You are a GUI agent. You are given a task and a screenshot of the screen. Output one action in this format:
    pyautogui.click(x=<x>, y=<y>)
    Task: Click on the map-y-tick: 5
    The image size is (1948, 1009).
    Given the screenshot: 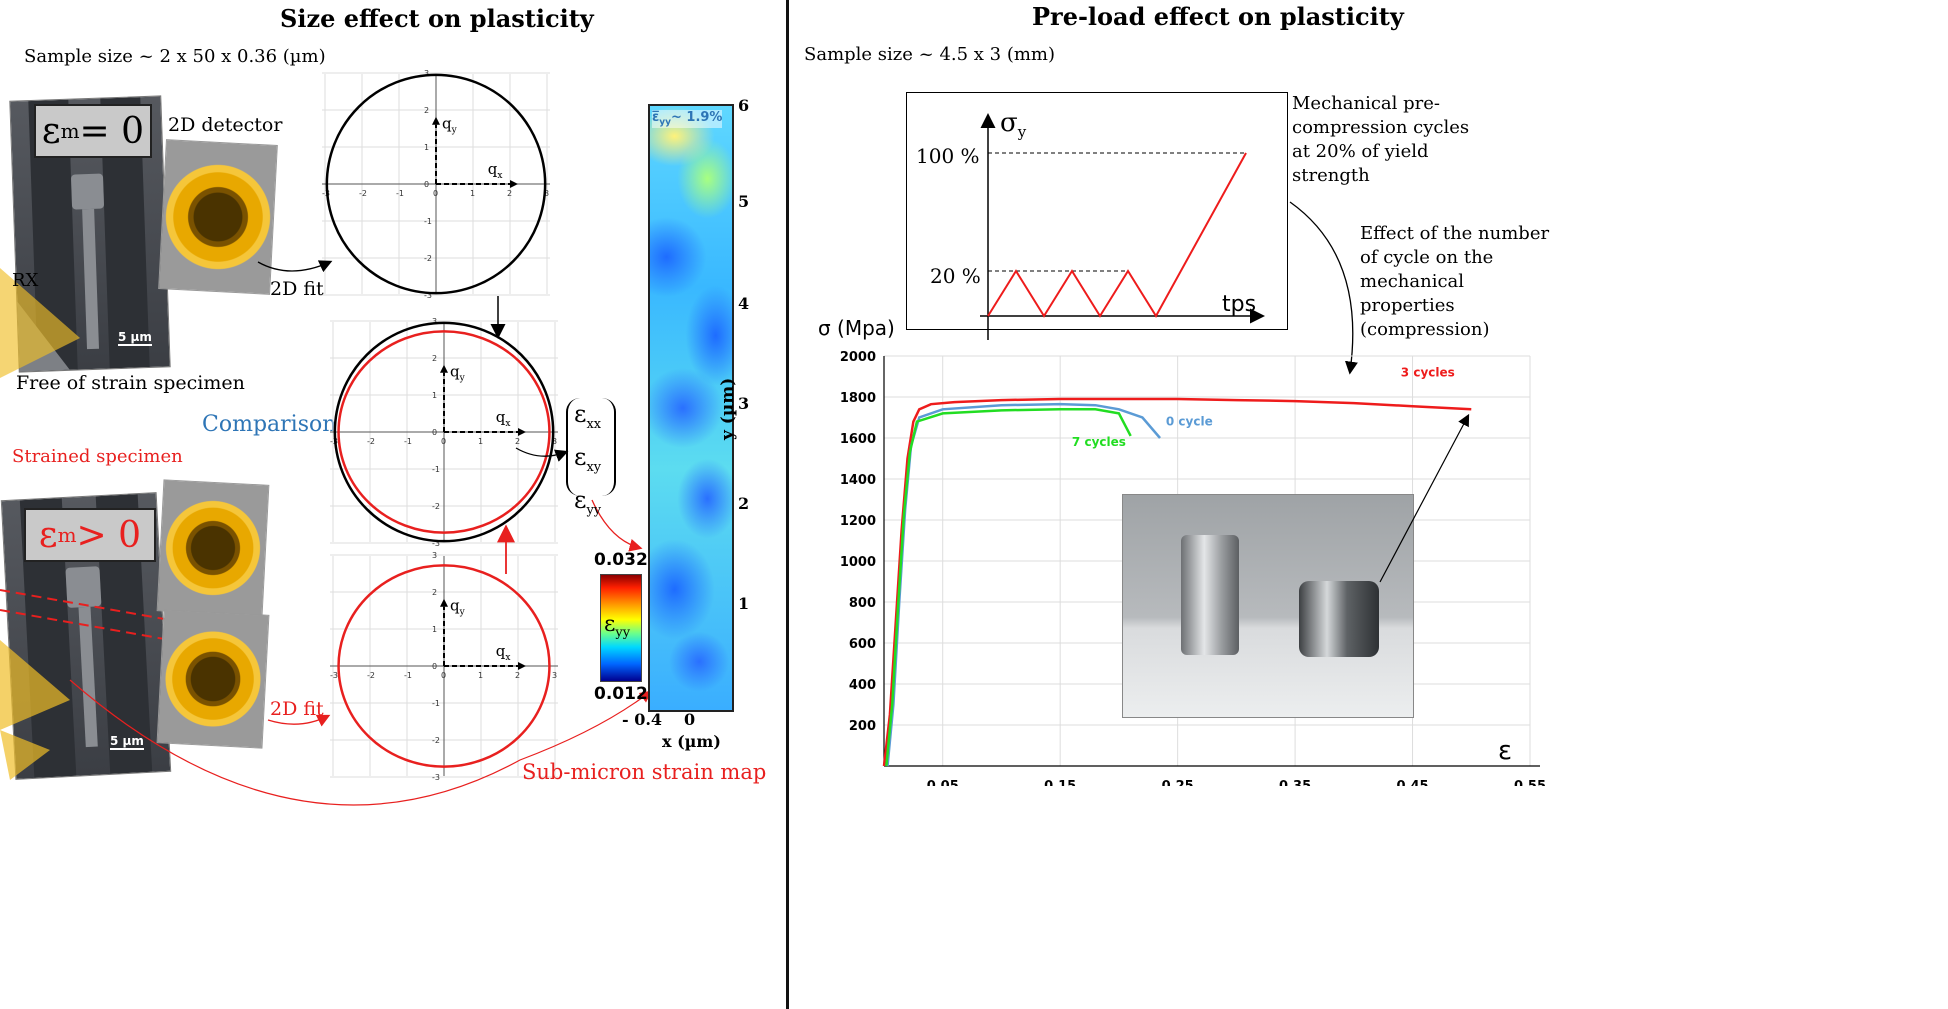 What is the action you would take?
    pyautogui.click(x=744, y=201)
    